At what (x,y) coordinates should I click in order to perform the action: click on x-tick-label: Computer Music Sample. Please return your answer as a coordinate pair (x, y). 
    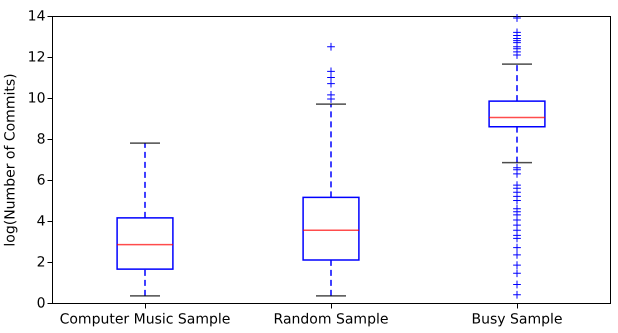
    Looking at the image, I should click on (145, 320).